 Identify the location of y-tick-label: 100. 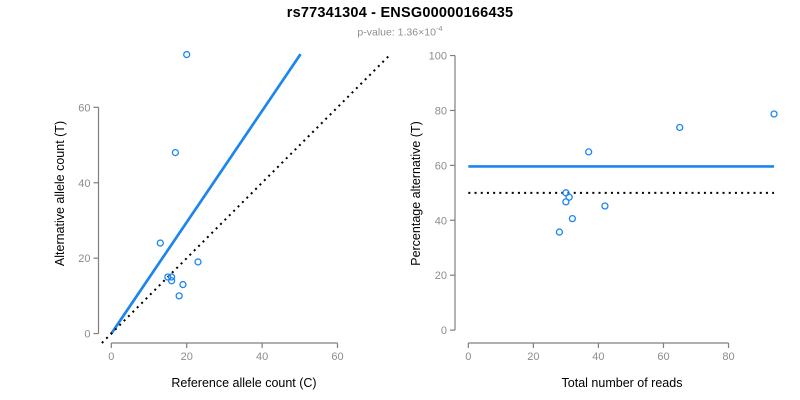
(438, 57).